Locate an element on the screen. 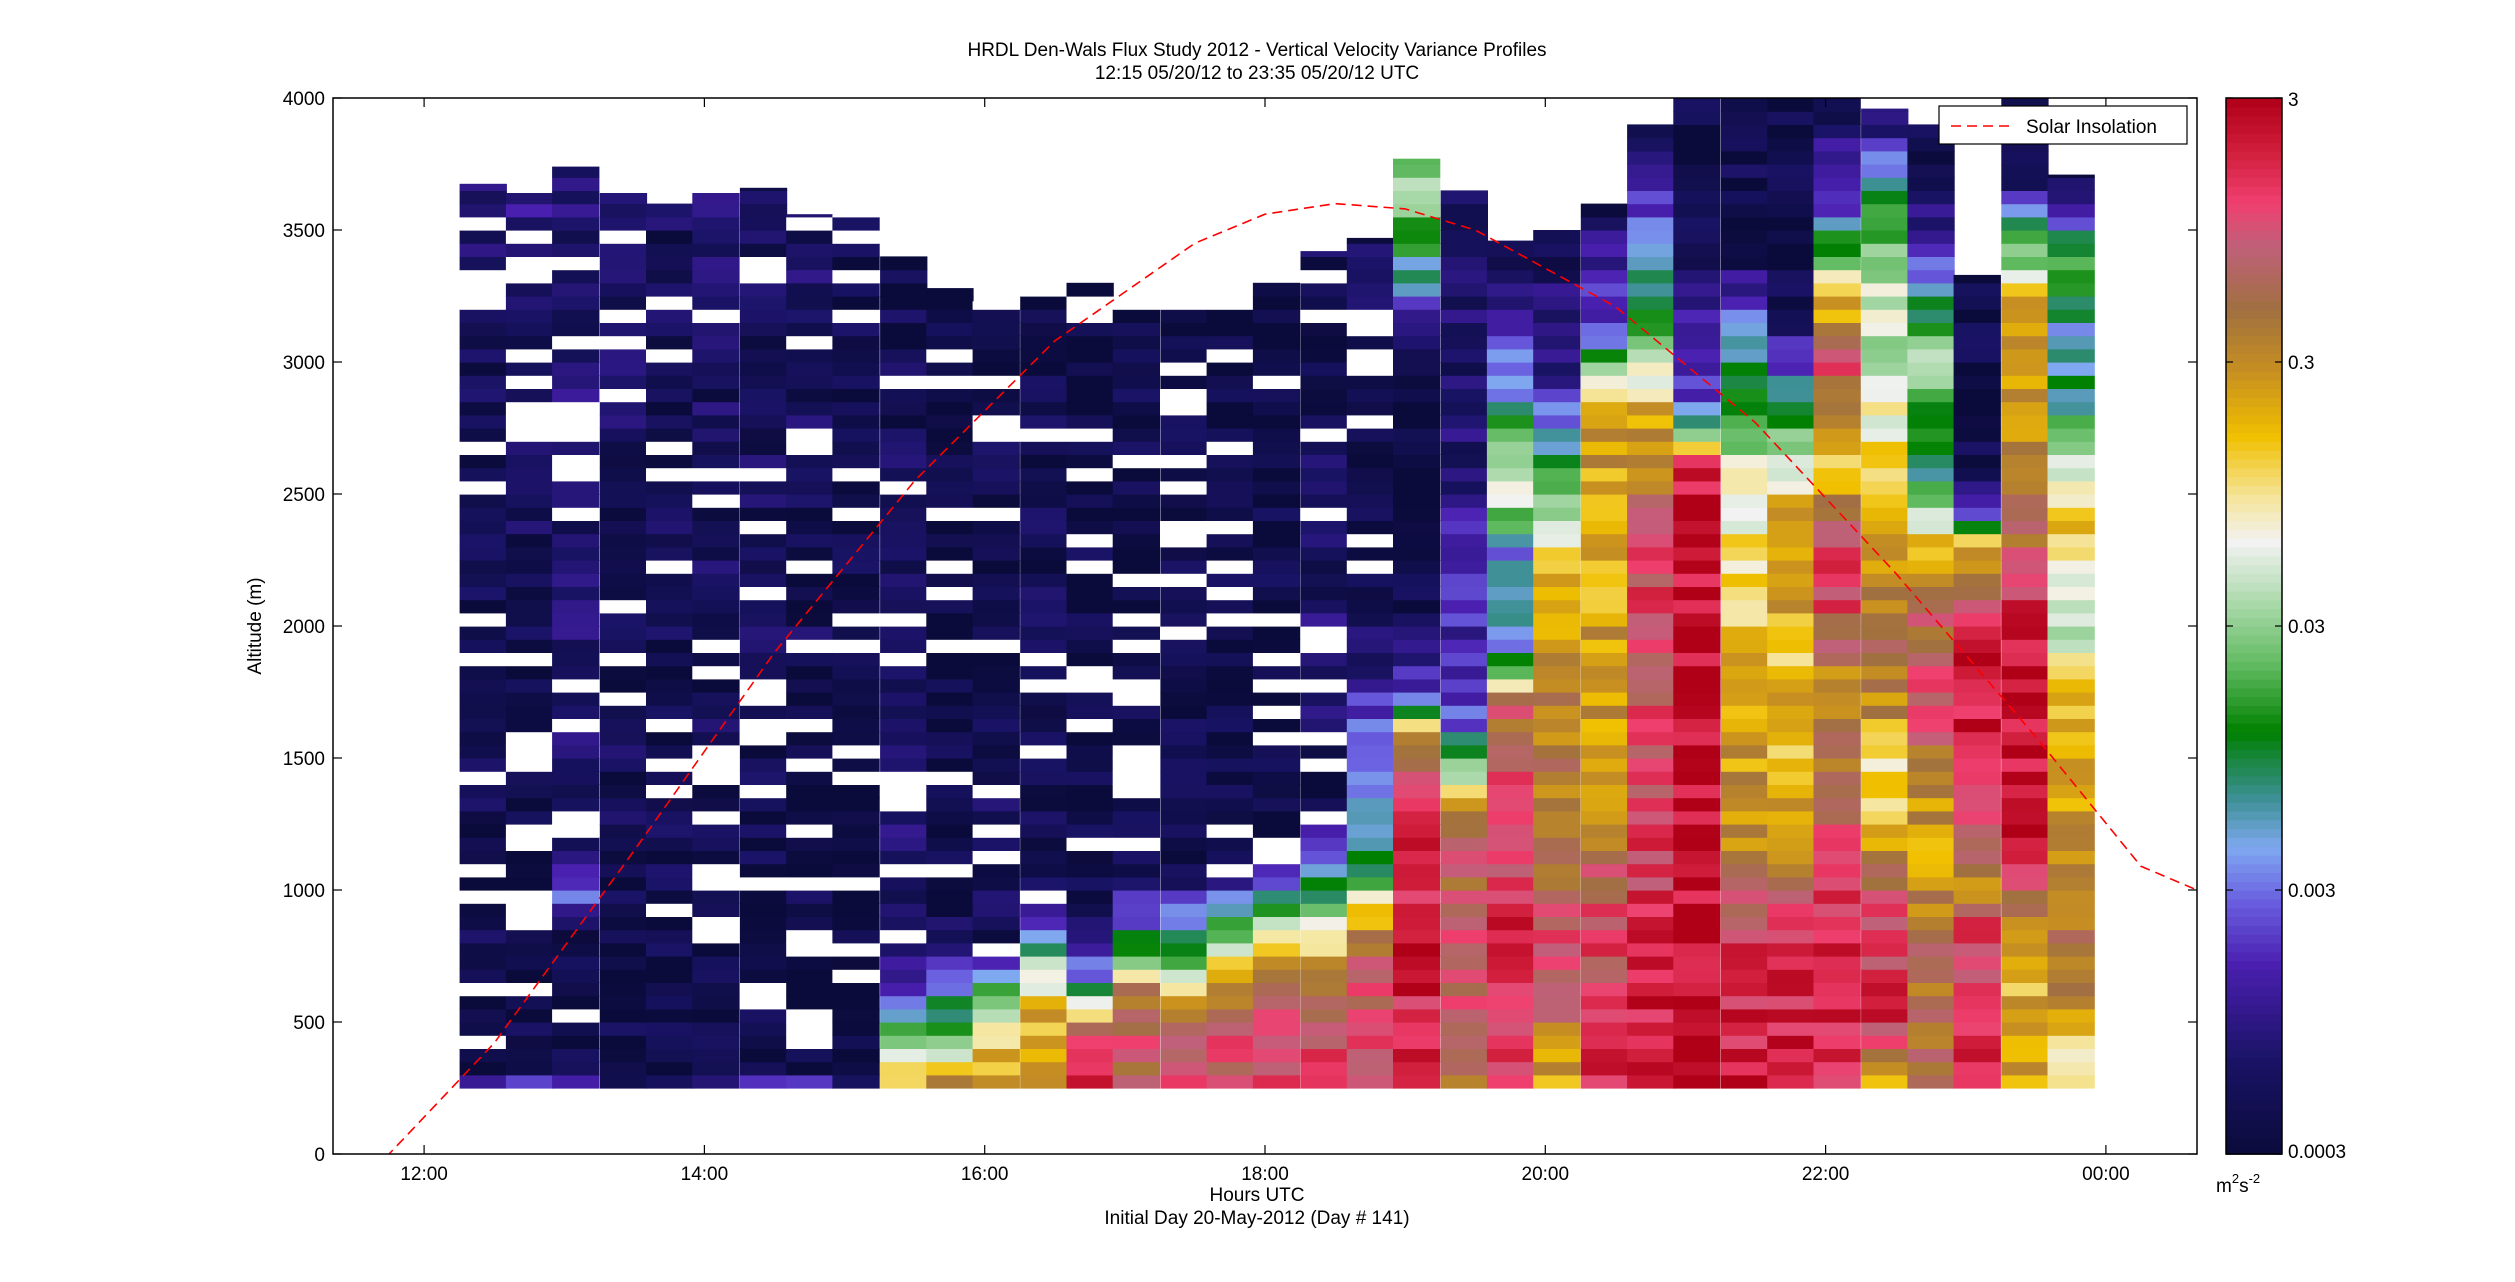 Image resolution: width=2515 pixels, height=1282 pixels. y-axis-label: Altitude (m) is located at coordinates (255, 625).